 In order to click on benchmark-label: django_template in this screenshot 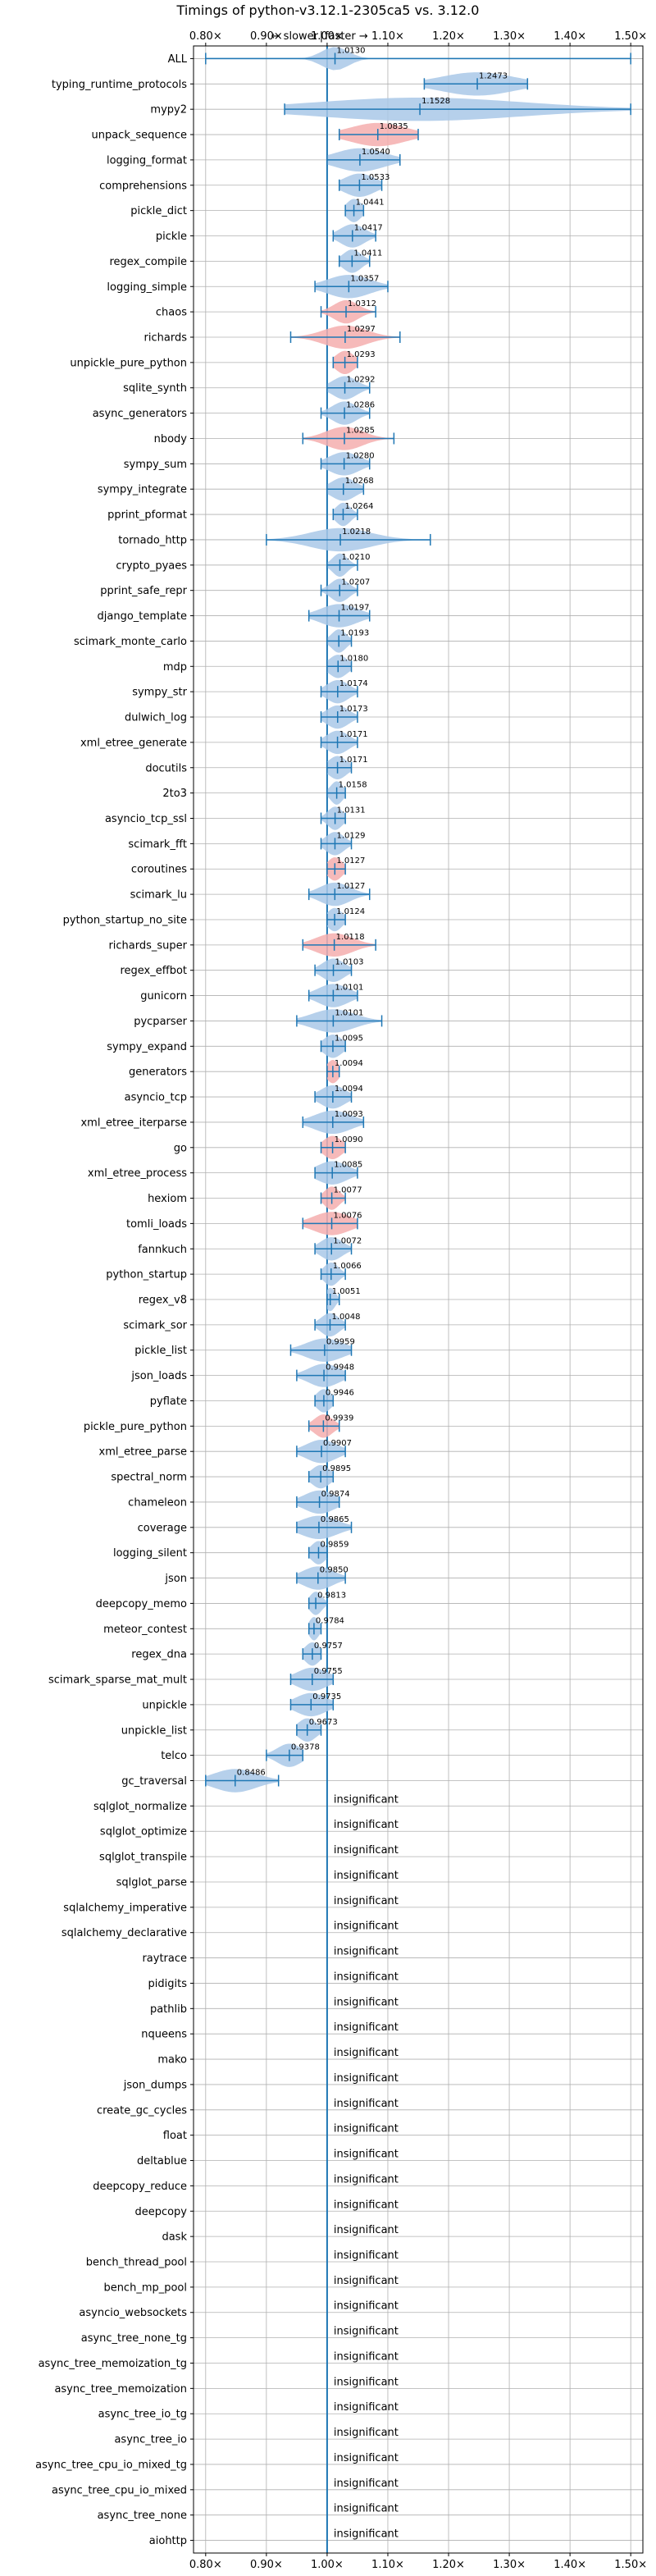, I will do `click(142, 617)`.